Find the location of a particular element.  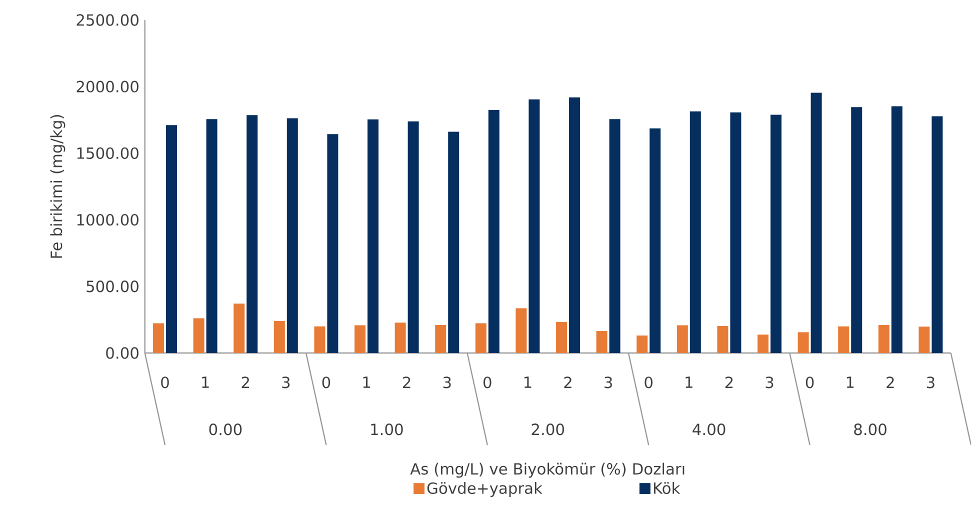

text: 0.00 is located at coordinates (225, 430).